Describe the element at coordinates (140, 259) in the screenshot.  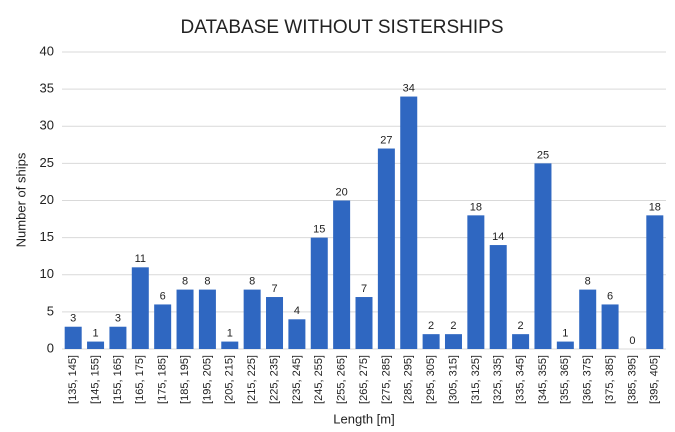
I see `data-label: 11` at that location.